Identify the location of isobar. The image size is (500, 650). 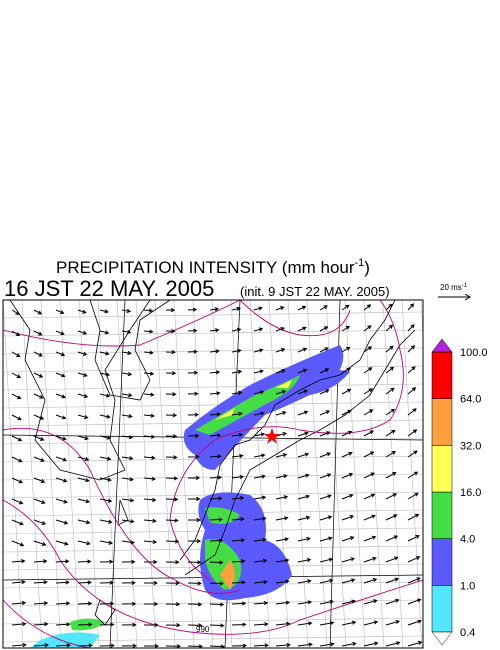
(295, 318).